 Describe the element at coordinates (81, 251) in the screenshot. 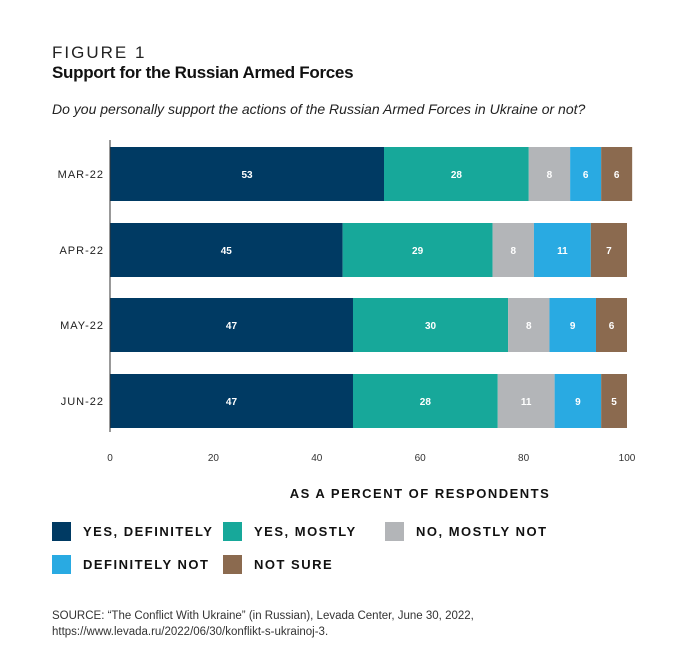

I see `category-label: APR-22` at that location.